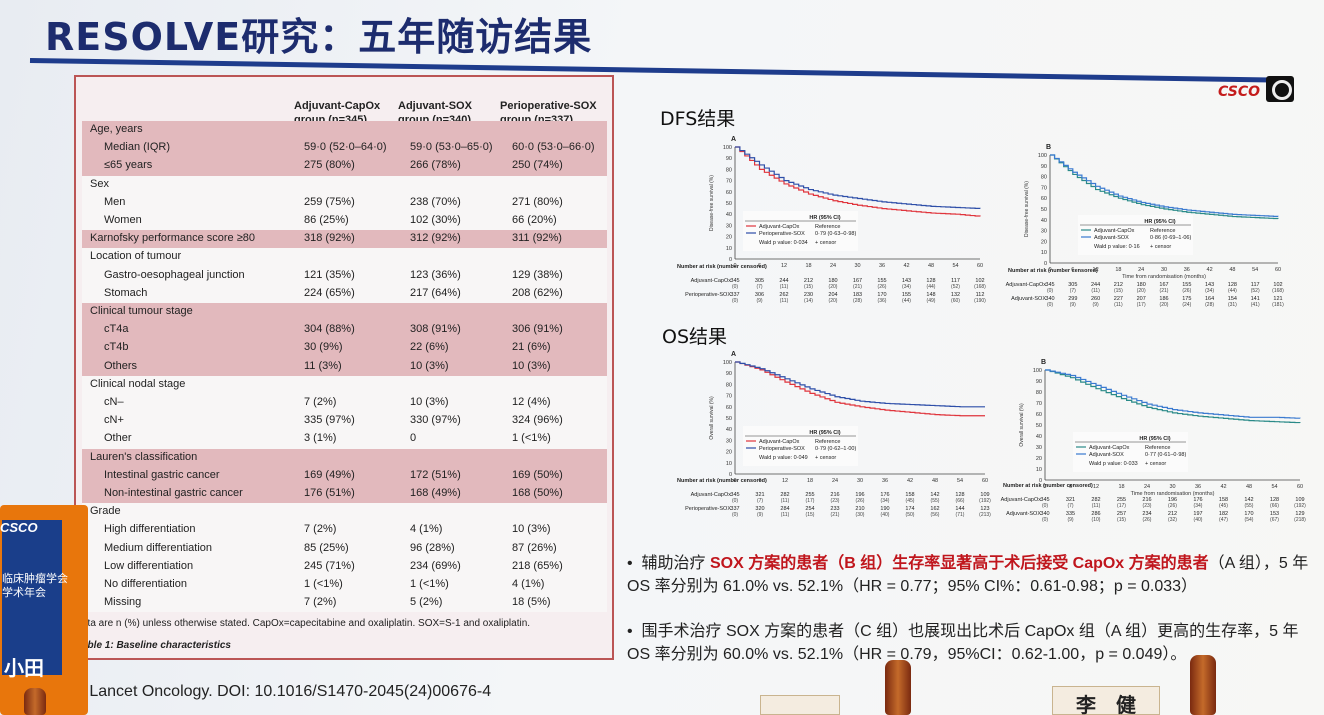  Describe the element at coordinates (537, 274) in the screenshot. I see `row-value: 129 (38%)` at that location.